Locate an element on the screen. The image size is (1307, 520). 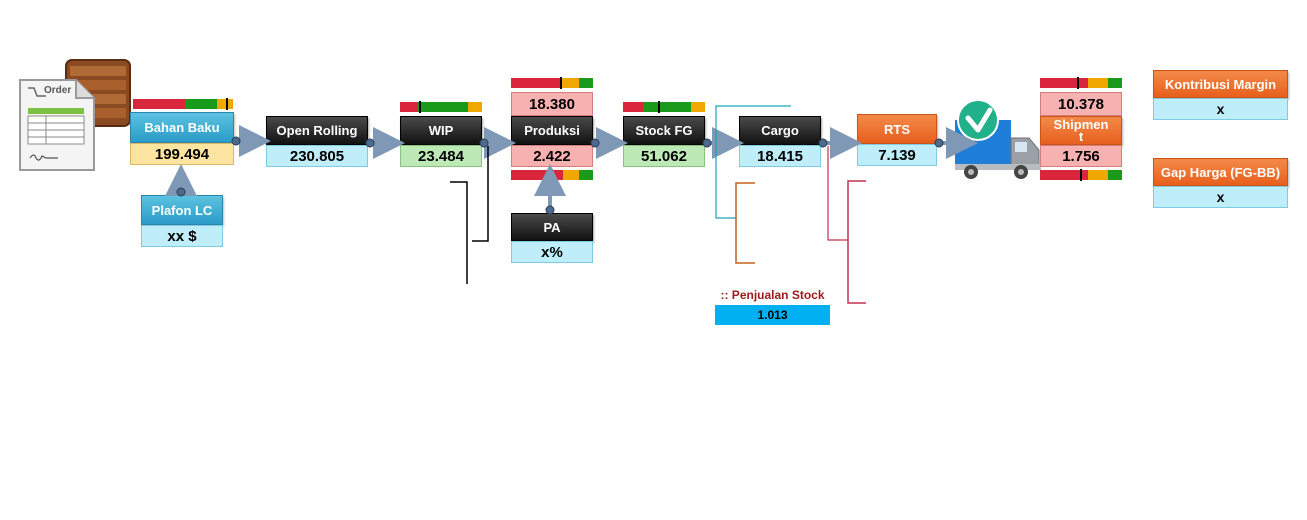
produksi-top-value: 18.380 is located at coordinates (552, 104).